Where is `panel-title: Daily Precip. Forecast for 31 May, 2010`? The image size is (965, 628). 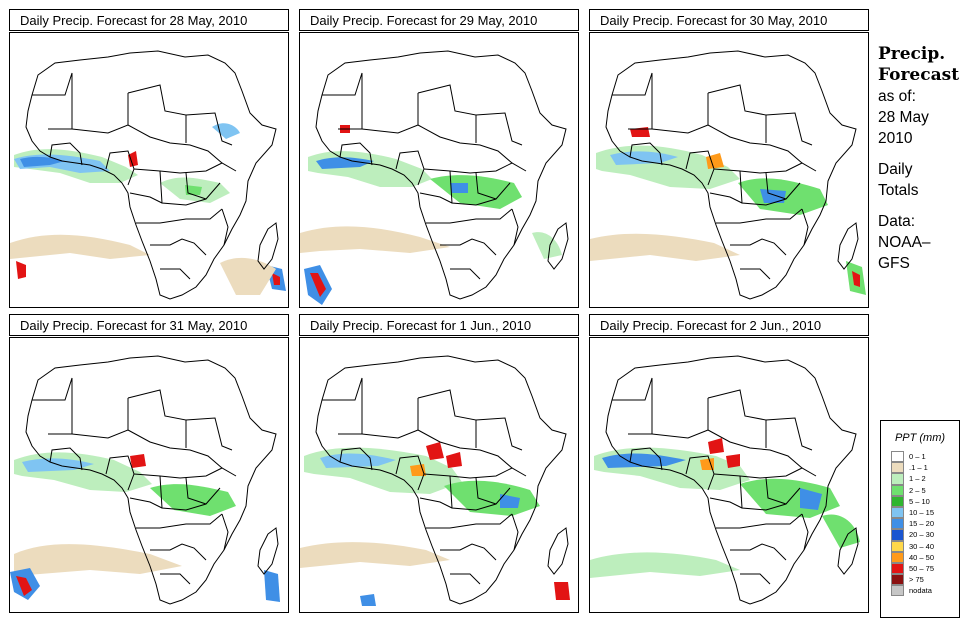 panel-title: Daily Precip. Forecast for 31 May, 2010 is located at coordinates (149, 325).